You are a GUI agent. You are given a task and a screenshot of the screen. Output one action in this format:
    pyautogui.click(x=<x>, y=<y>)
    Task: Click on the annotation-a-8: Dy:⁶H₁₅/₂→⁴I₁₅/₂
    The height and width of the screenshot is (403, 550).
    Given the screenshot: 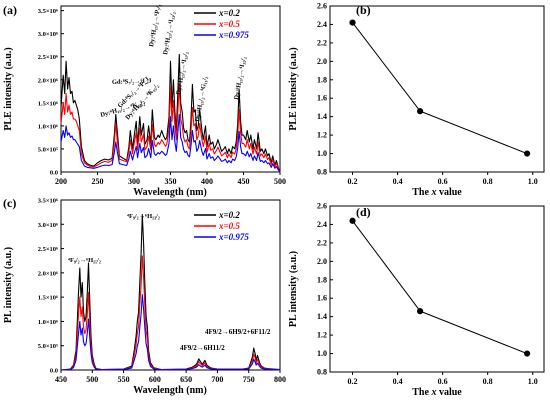 What is the action you would take?
    pyautogui.click(x=240, y=78)
    